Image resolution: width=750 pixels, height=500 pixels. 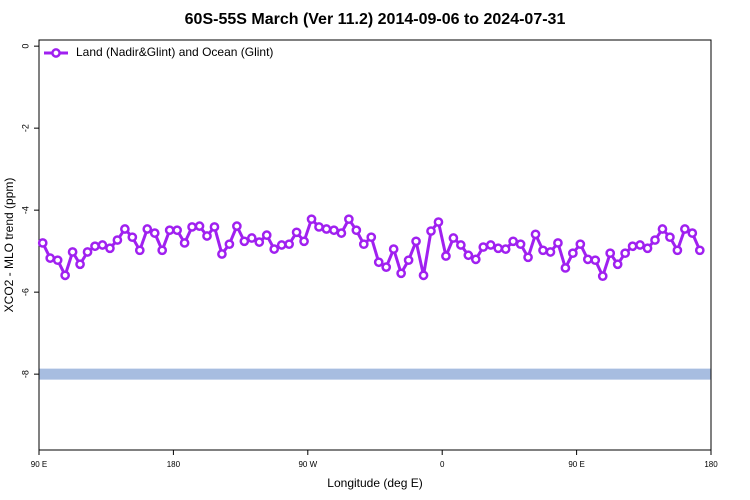 What do you see at coordinates (25, 374) in the screenshot?
I see `y-tick-label: -8` at bounding box center [25, 374].